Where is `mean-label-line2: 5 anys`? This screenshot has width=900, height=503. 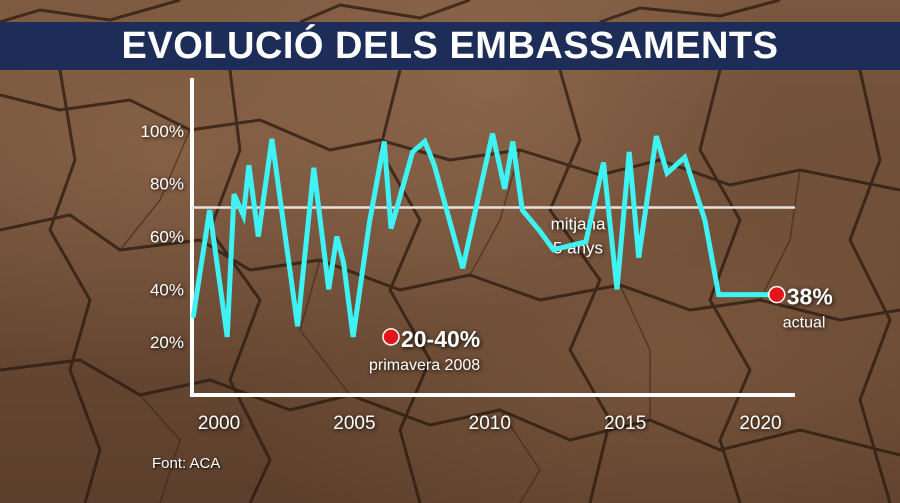
mean-label-line2: 5 anys is located at coordinates (578, 247).